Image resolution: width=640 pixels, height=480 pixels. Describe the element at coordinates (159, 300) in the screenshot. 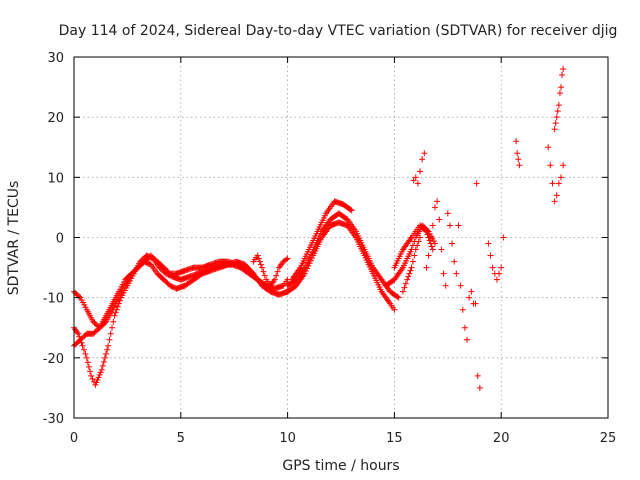

I see `series-track-c` at that location.